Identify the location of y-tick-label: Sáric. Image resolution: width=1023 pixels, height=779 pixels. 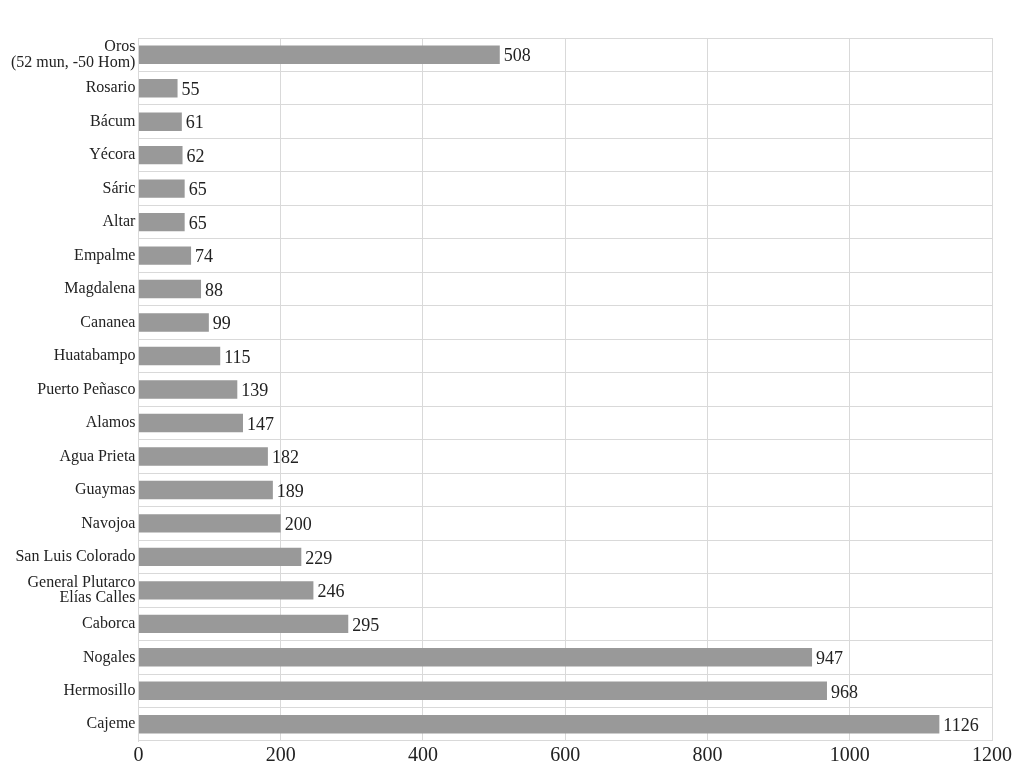
(119, 187).